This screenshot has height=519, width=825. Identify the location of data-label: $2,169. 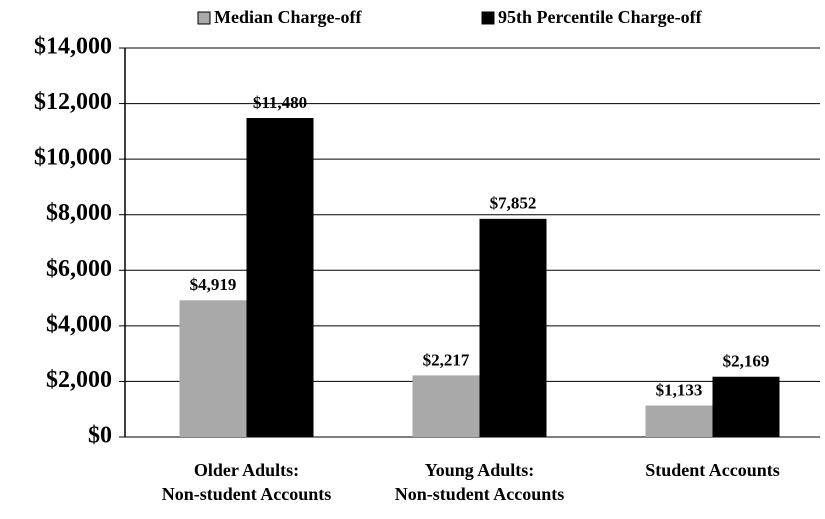
(746, 361).